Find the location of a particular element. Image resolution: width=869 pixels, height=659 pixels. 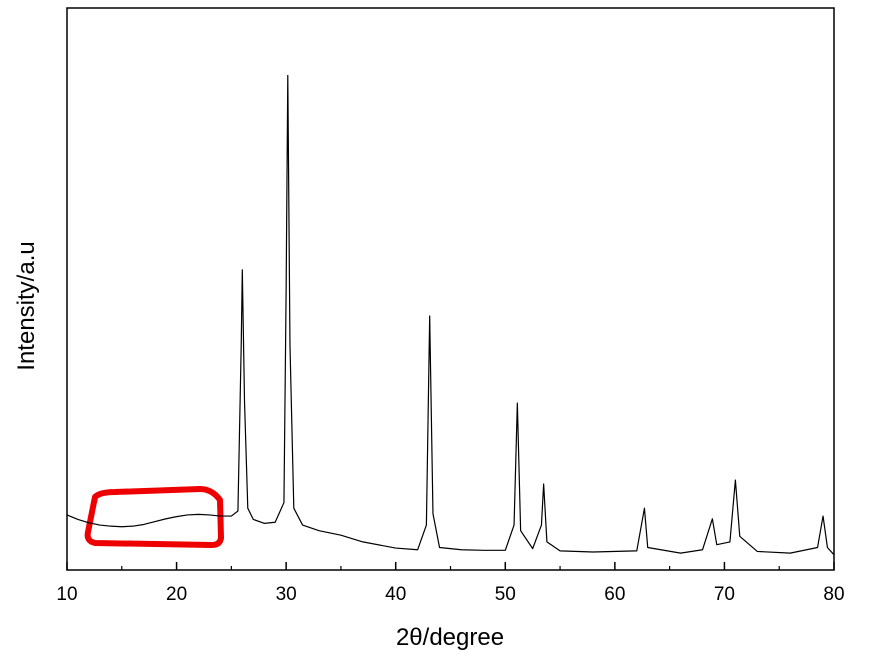

x-tick-label: 50 is located at coordinates (505, 594).